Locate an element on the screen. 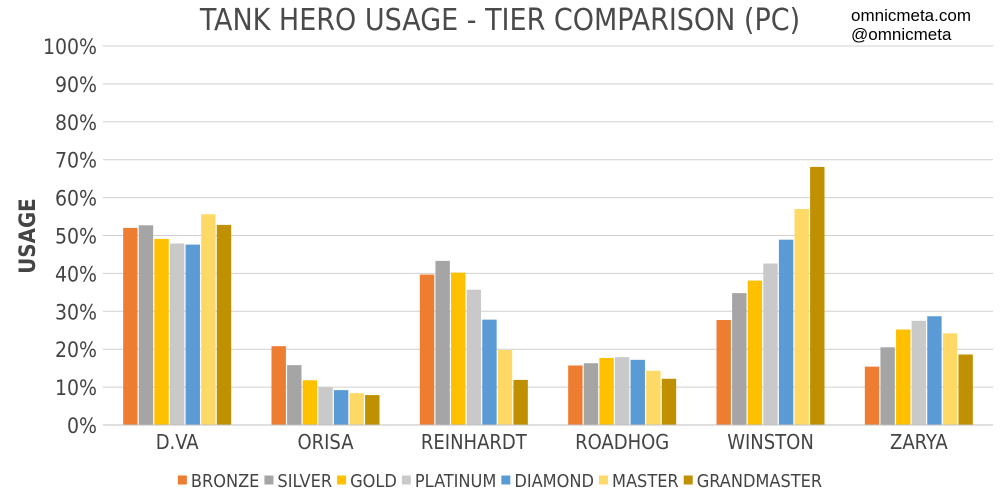  y-tick-label: 70% is located at coordinates (76, 161).